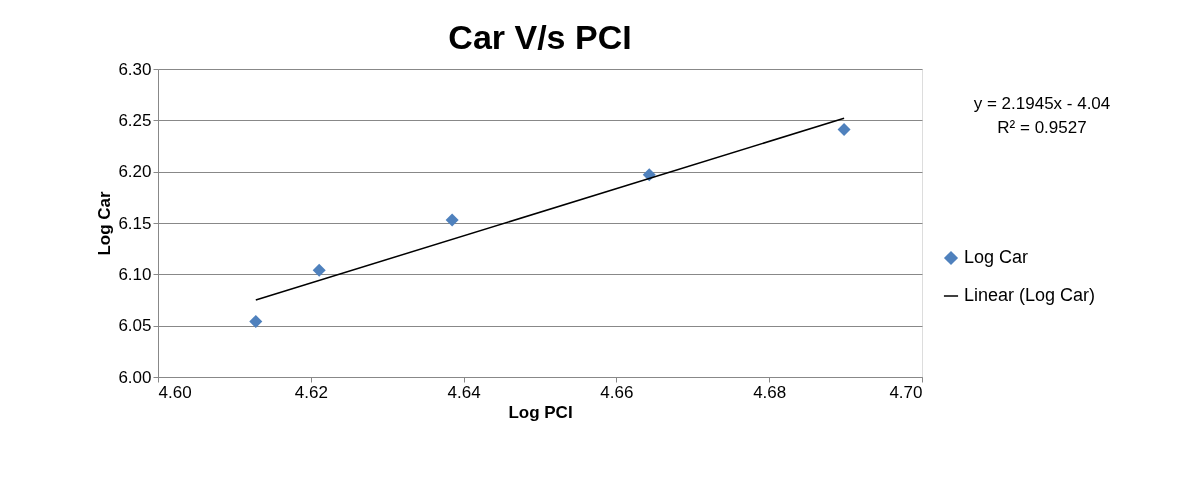 The image size is (1189, 495). What do you see at coordinates (175, 392) in the screenshot?
I see `x-tick-label: 4.60` at bounding box center [175, 392].